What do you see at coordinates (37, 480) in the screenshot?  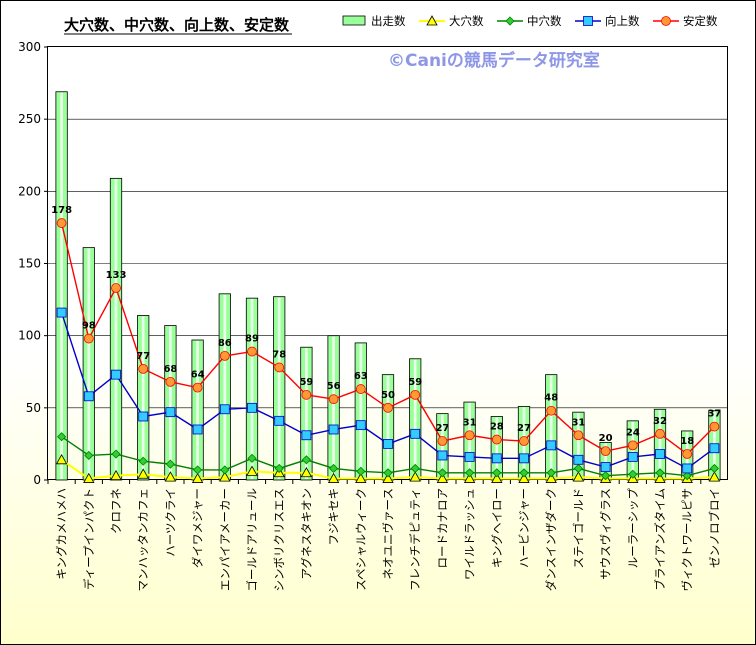 I see `y-tick-label: 0` at bounding box center [37, 480].